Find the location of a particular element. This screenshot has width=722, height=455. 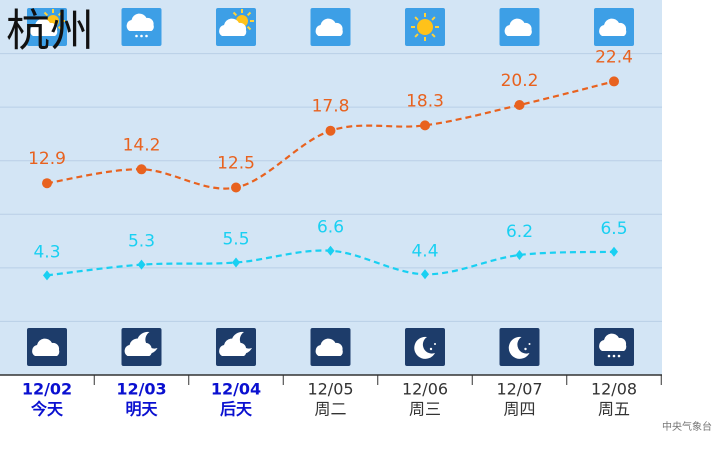

day-label: 周四 is located at coordinates (519, 409).